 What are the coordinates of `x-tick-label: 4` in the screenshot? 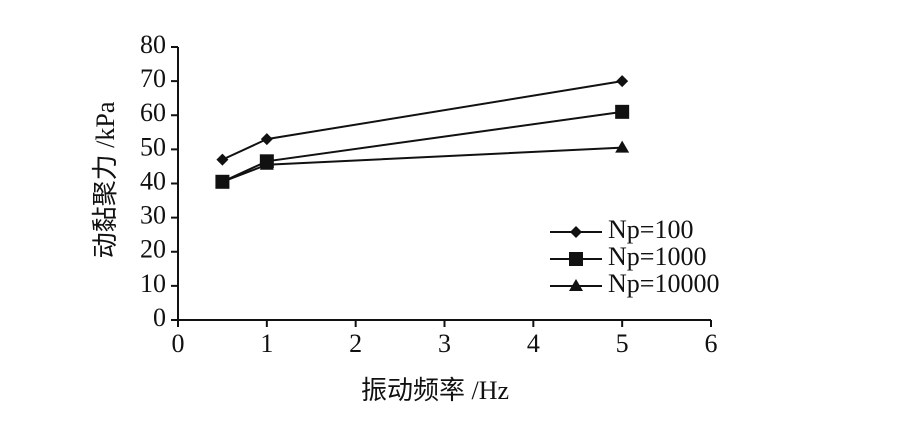 It's located at (533, 343).